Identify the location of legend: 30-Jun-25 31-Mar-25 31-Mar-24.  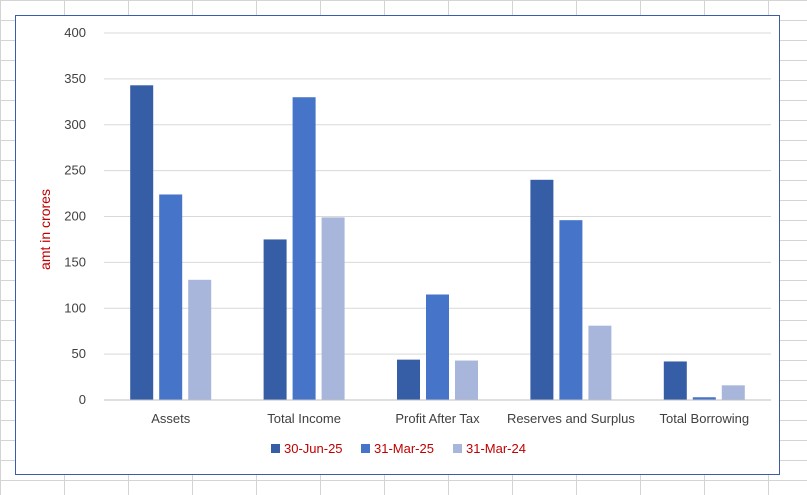
(398, 448).